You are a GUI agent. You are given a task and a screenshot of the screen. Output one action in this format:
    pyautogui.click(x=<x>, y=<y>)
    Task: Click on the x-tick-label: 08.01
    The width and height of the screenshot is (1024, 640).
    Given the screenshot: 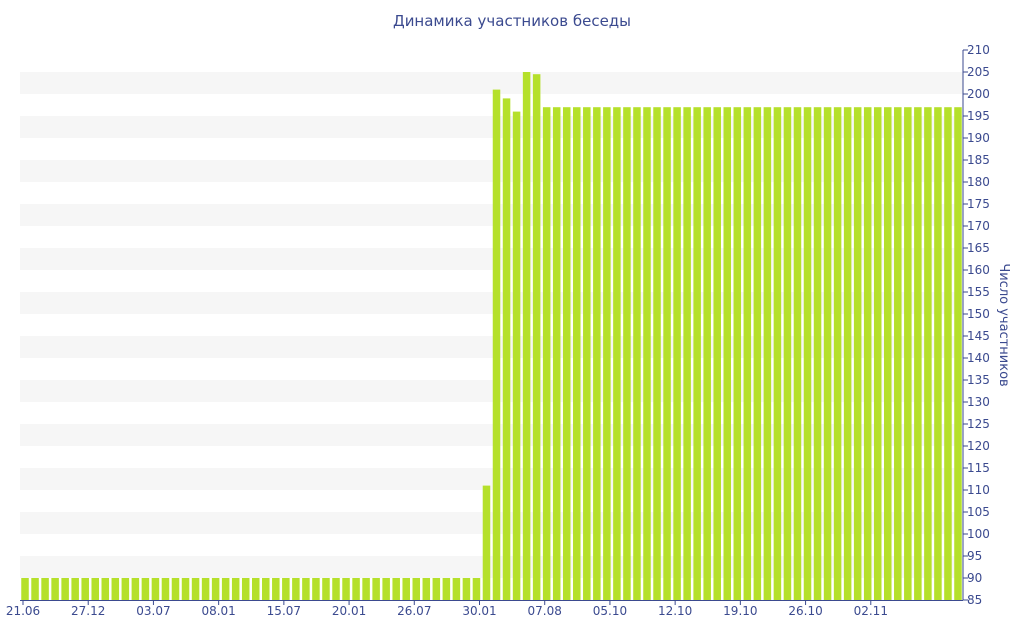 What is the action you would take?
    pyautogui.click(x=218, y=611)
    